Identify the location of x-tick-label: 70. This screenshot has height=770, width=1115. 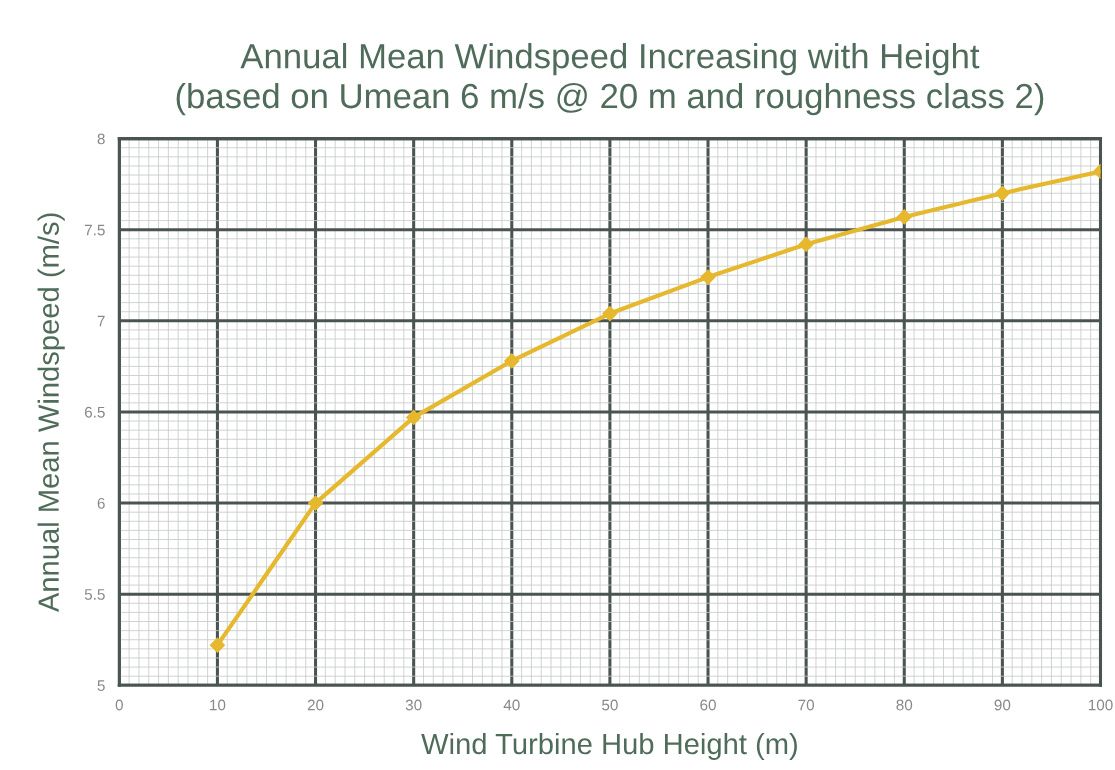
(806, 705).